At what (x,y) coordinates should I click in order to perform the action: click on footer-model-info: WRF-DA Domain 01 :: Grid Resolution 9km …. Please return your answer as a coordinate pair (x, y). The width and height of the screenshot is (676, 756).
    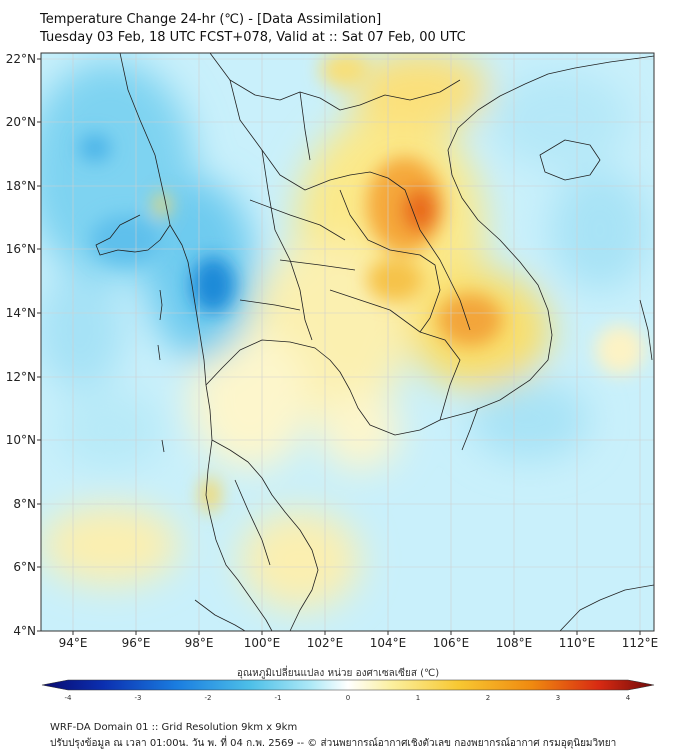
    Looking at the image, I should click on (174, 727).